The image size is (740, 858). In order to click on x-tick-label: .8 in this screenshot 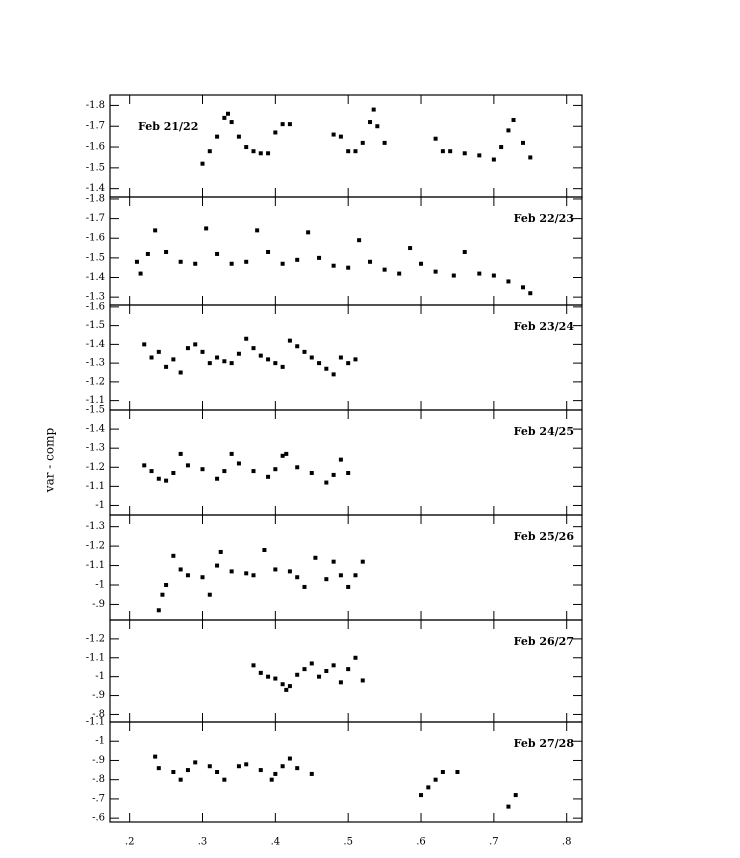, I will do `click(567, 842)`.